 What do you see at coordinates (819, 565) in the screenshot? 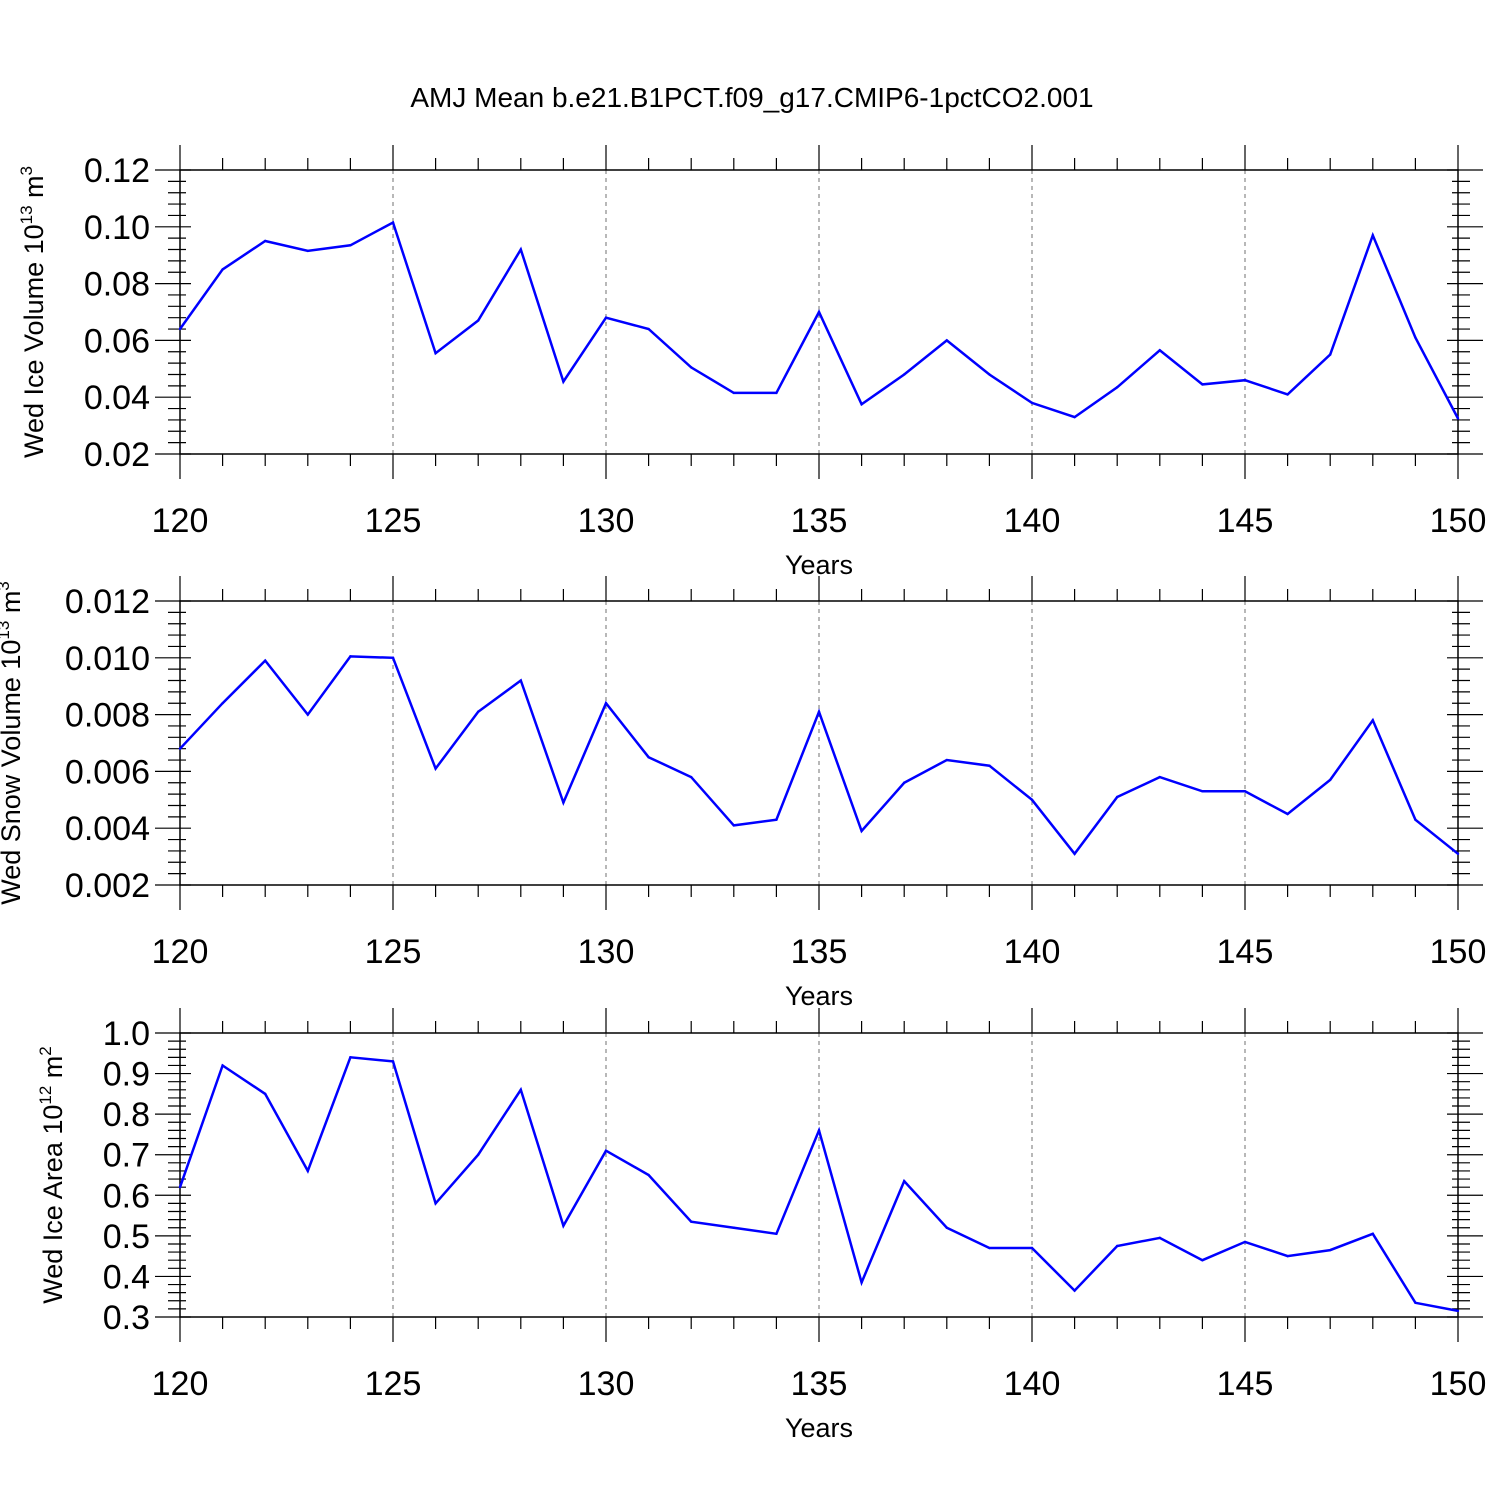
I see `x-axis-label: Years` at bounding box center [819, 565].